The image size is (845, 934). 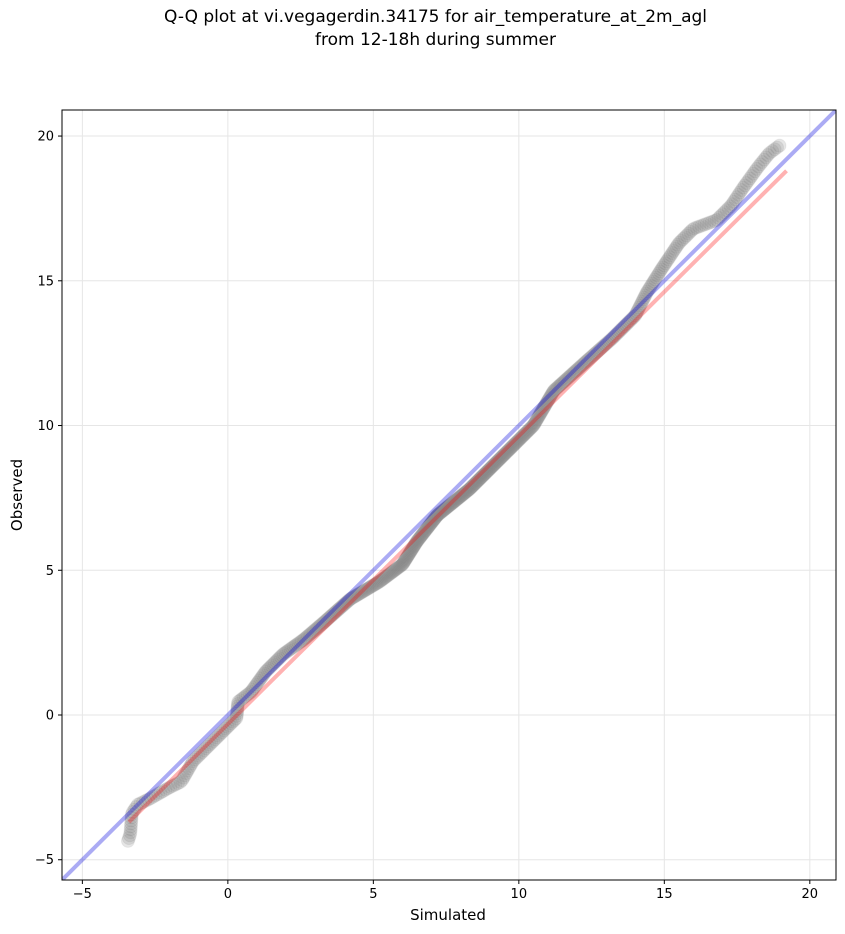 I want to click on chart-title-line2: from 12-18h during summer, so click(x=435, y=40).